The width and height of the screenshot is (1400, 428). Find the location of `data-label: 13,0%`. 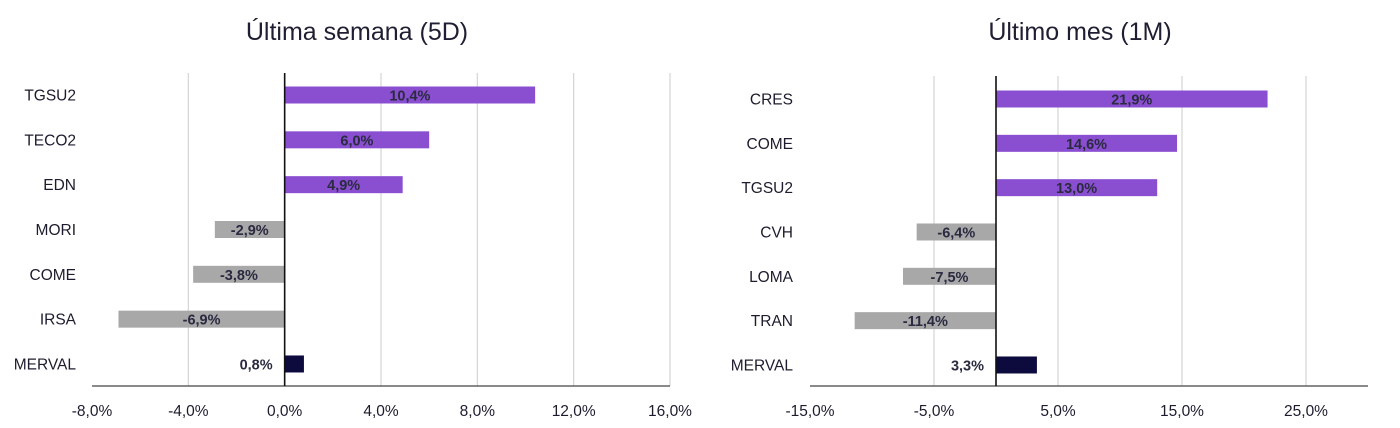

data-label: 13,0% is located at coordinates (1076, 189).